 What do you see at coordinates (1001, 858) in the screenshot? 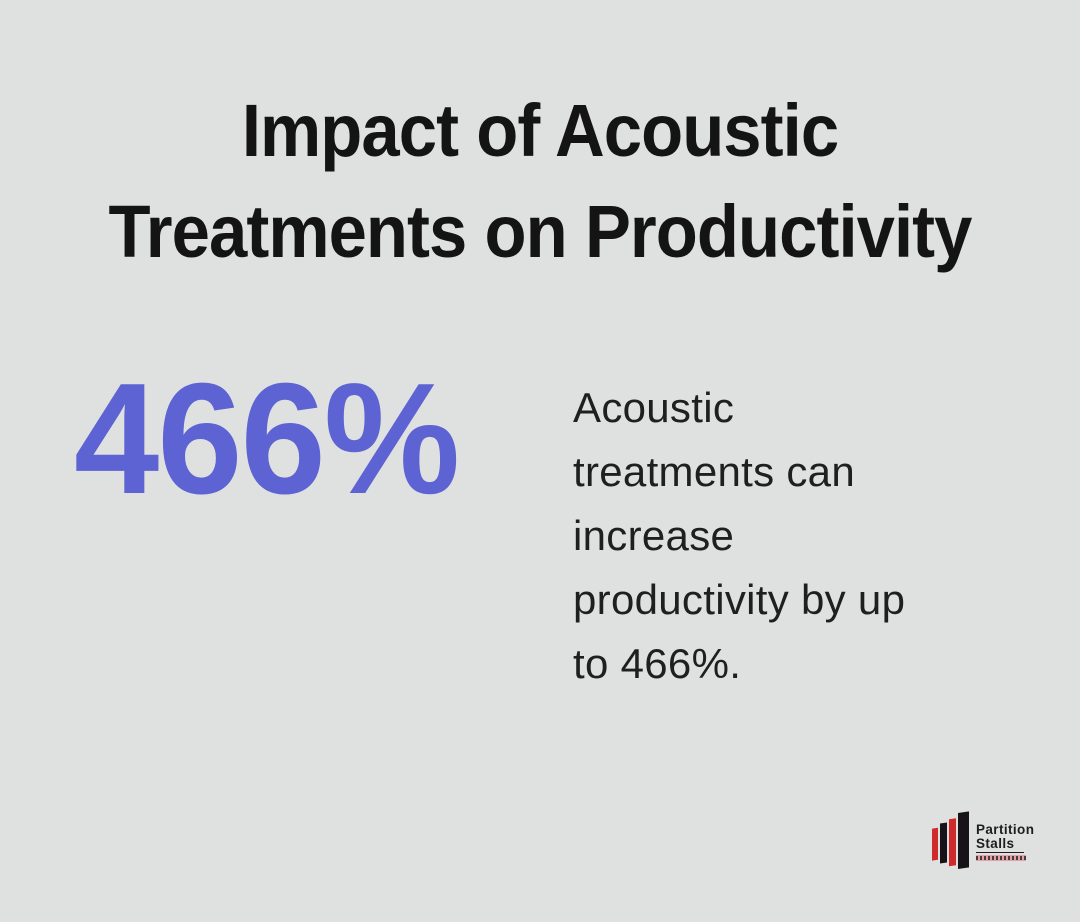
I see `logo-tagline-bar` at bounding box center [1001, 858].